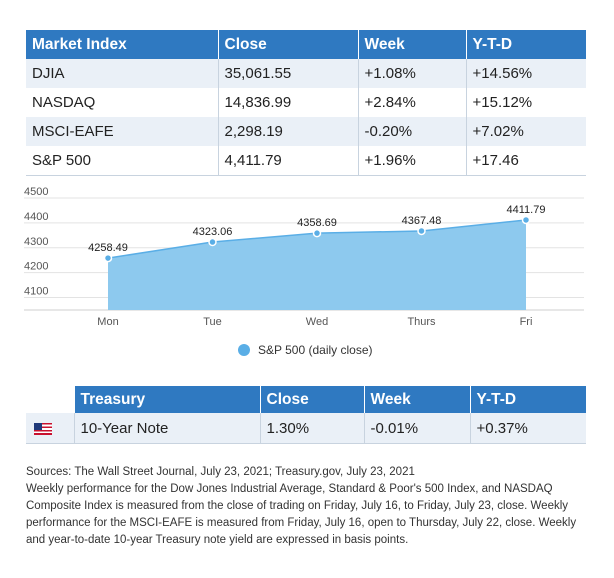 This screenshot has height=578, width=614. What do you see at coordinates (288, 131) in the screenshot?
I see `index-close: 2,298.19` at bounding box center [288, 131].